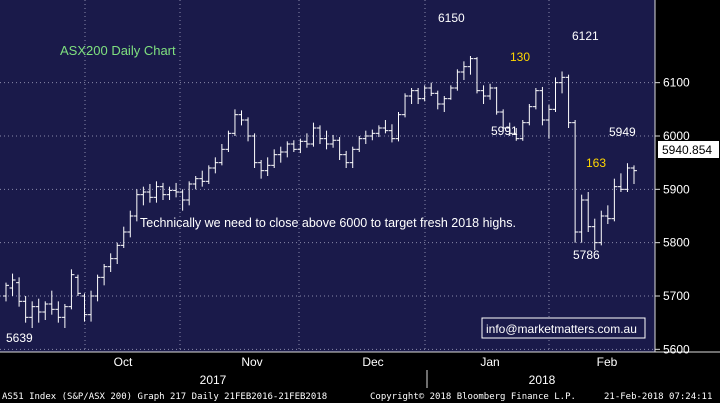 The width and height of the screenshot is (720, 403). I want to click on footer-center: Copyright© 2018 Bloomberg Finance L.P., so click(473, 397).